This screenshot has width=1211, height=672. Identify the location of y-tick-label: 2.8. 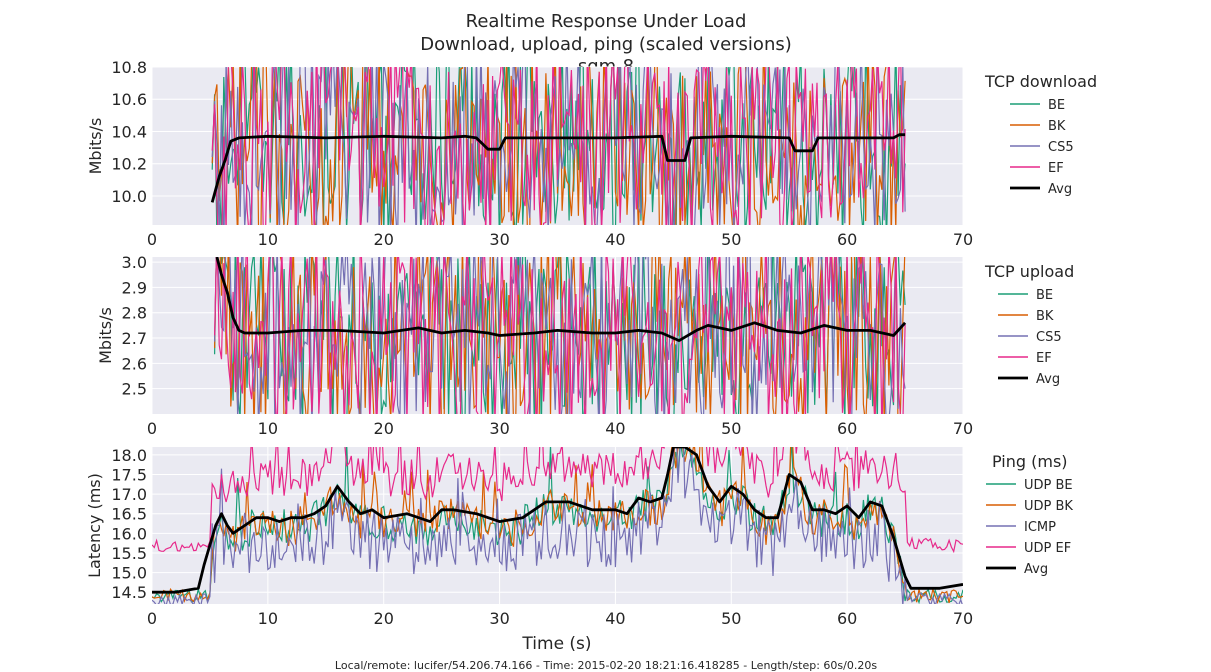
(134, 313).